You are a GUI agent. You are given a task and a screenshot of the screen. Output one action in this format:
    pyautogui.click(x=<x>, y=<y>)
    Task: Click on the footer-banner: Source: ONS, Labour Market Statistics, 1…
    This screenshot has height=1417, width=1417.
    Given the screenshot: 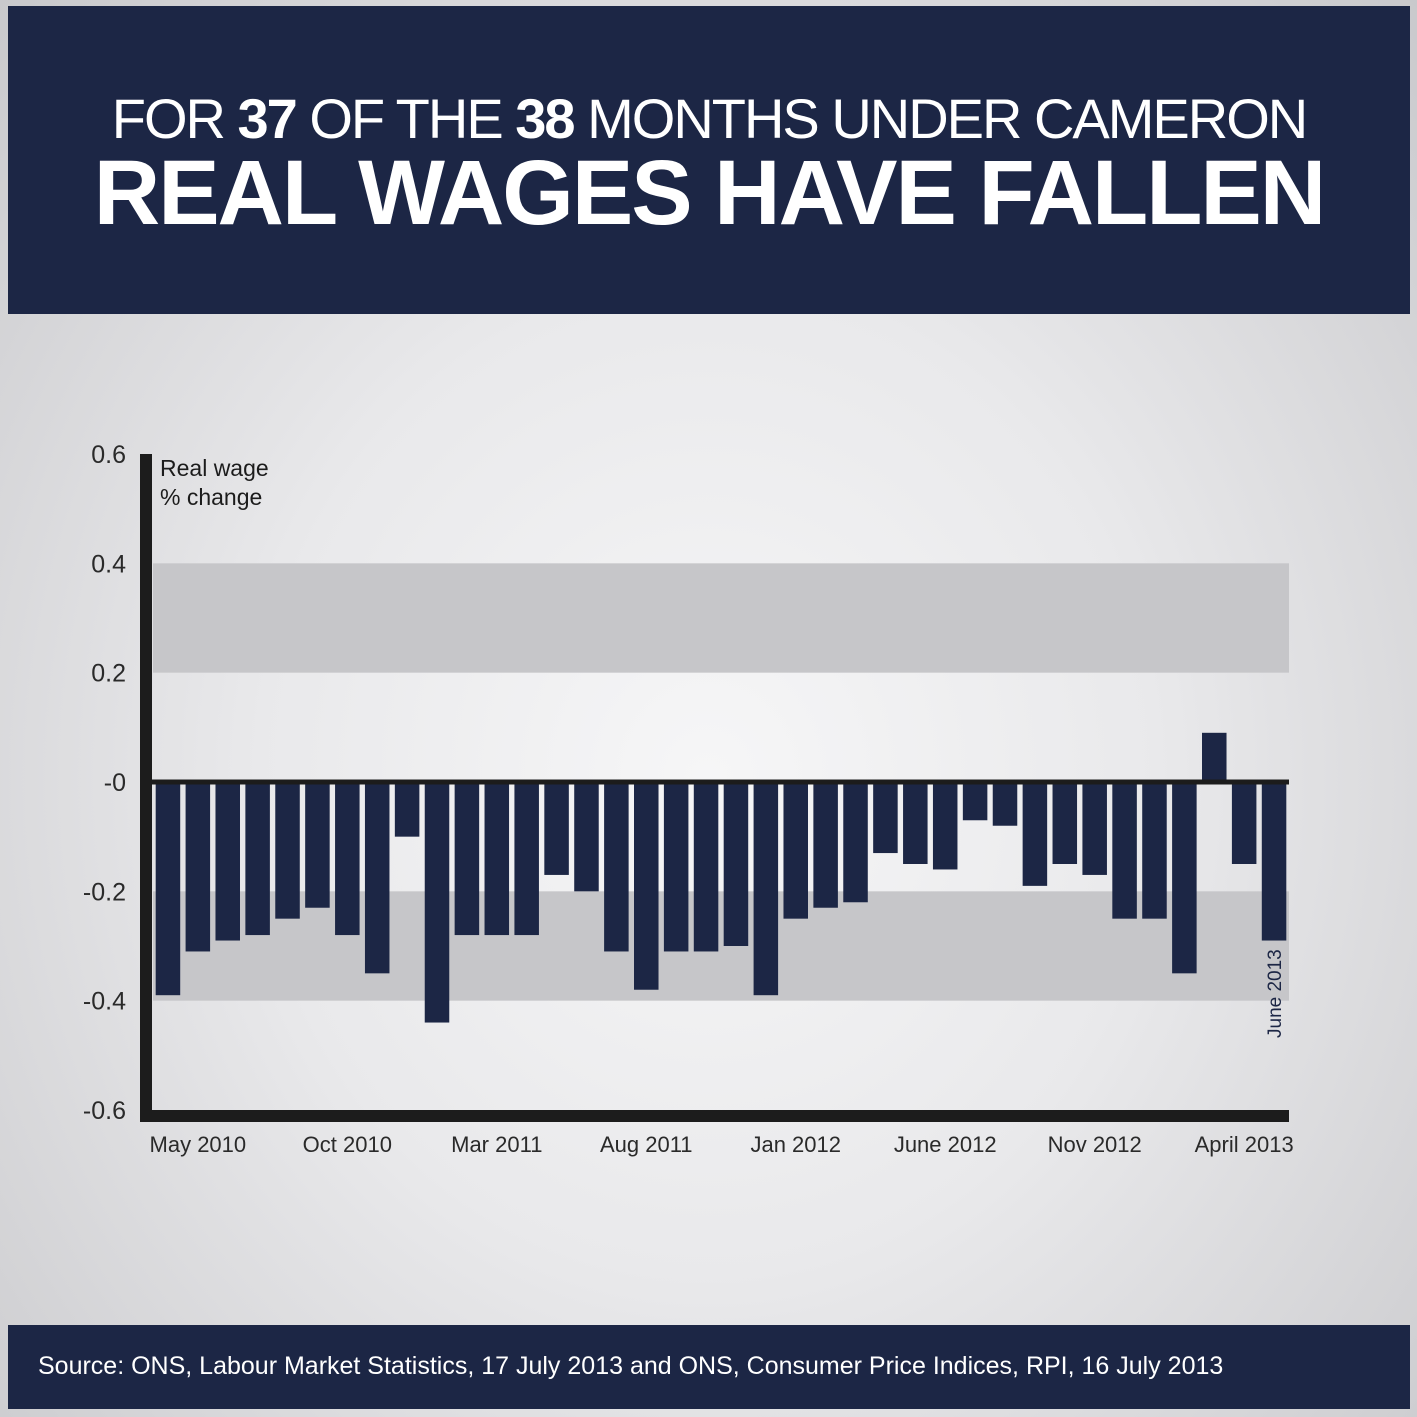 What is the action you would take?
    pyautogui.click(x=709, y=1367)
    